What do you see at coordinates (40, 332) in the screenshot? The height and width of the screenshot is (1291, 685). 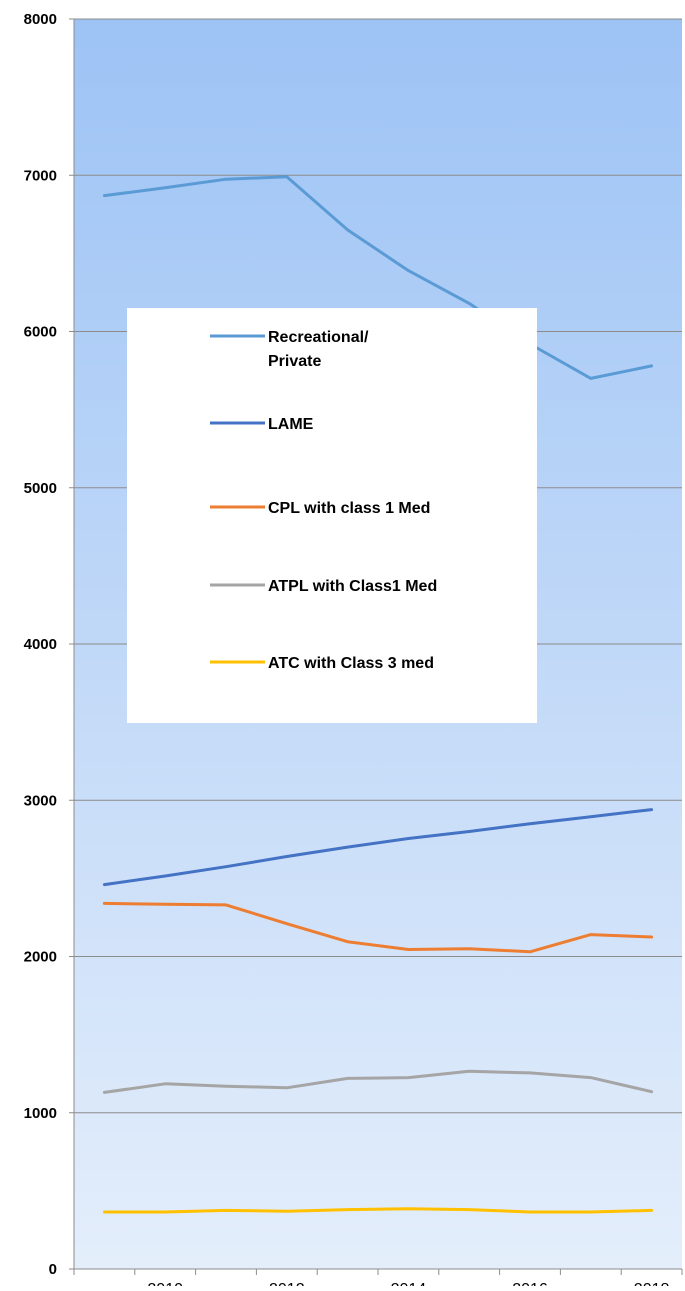 I see `y-tick-label-6000: 6000` at bounding box center [40, 332].